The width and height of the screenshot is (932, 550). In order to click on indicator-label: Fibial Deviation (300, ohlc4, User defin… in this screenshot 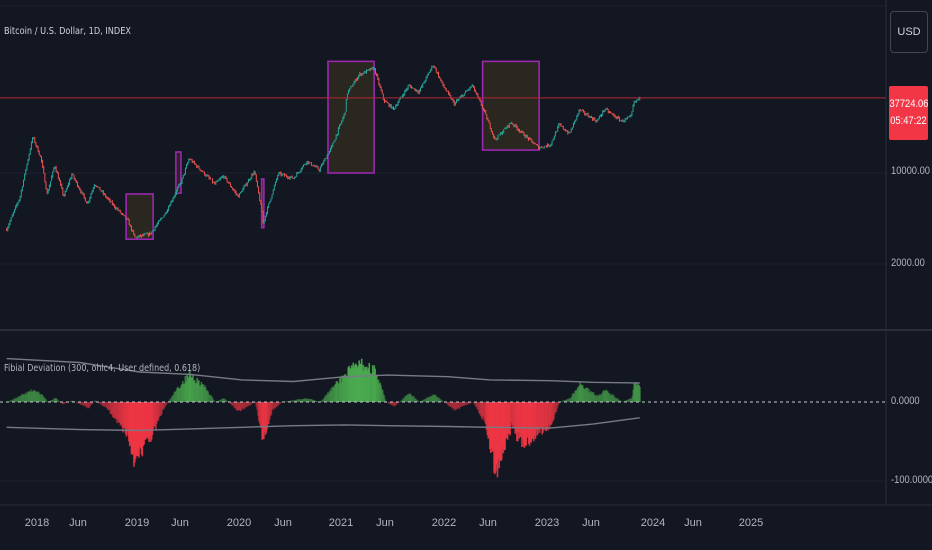, I will do `click(102, 368)`.